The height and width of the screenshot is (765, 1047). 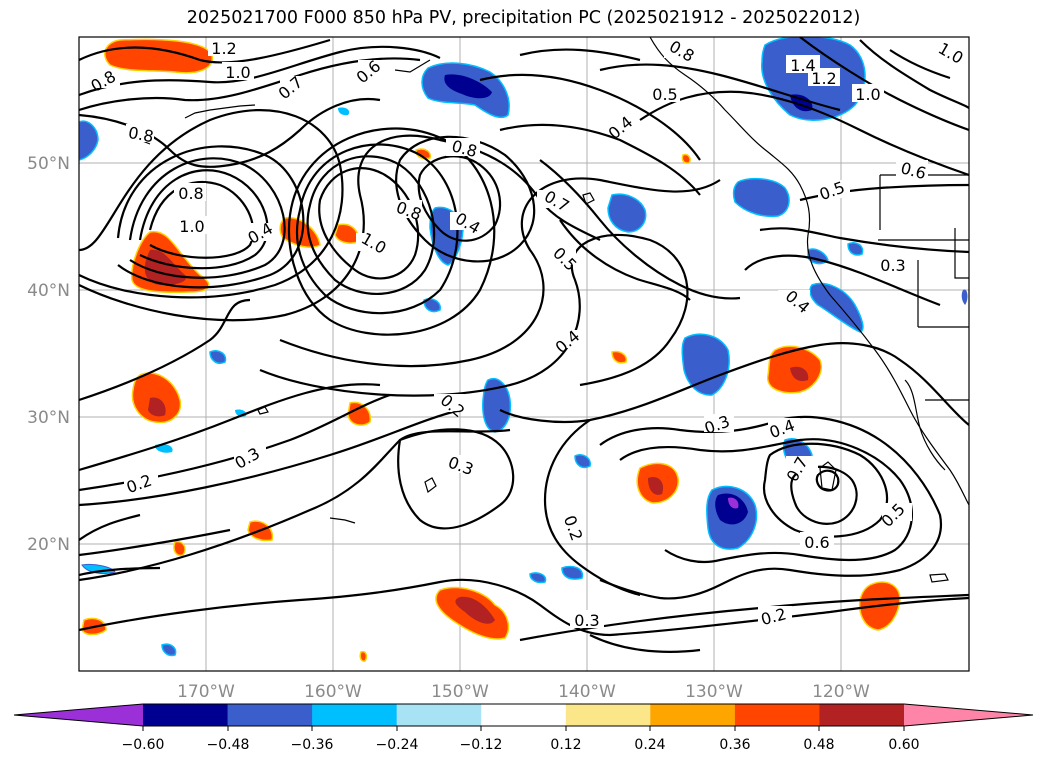 What do you see at coordinates (649, 745) in the screenshot?
I see `colorbar-tick-label: 0.24` at bounding box center [649, 745].